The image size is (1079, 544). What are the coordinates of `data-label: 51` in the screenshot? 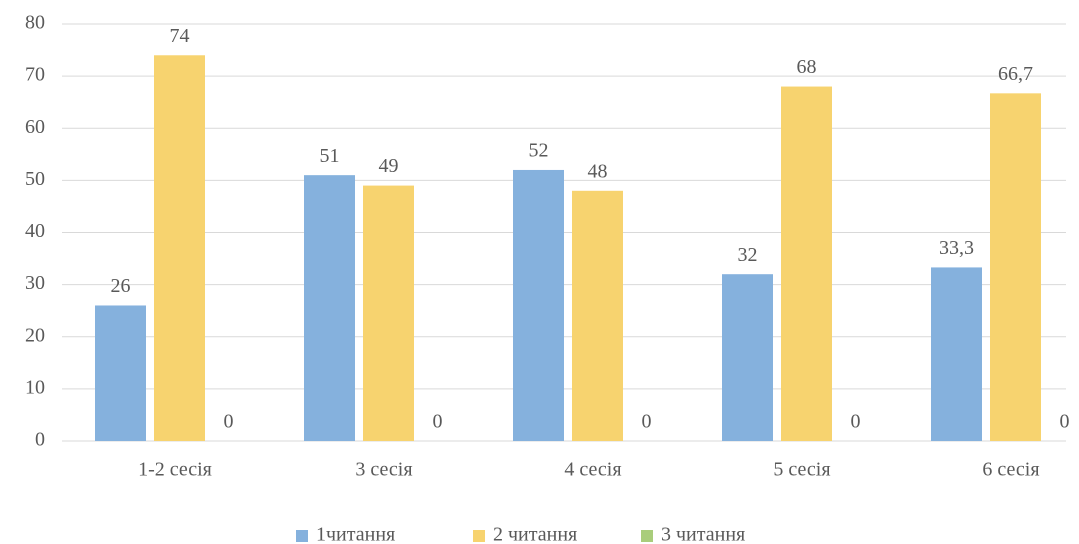 It's located at (330, 156).